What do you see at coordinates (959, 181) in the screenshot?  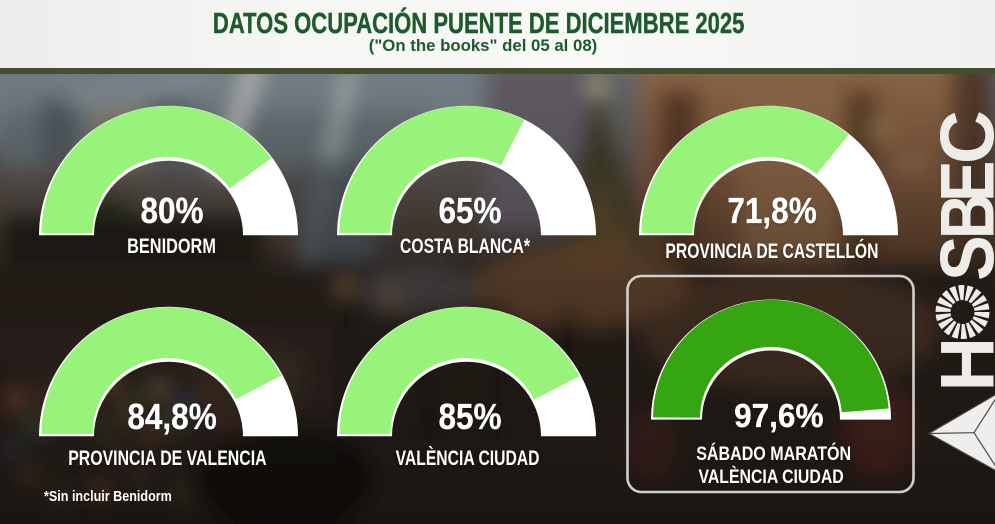 I see `svg-text: E` at bounding box center [959, 181].